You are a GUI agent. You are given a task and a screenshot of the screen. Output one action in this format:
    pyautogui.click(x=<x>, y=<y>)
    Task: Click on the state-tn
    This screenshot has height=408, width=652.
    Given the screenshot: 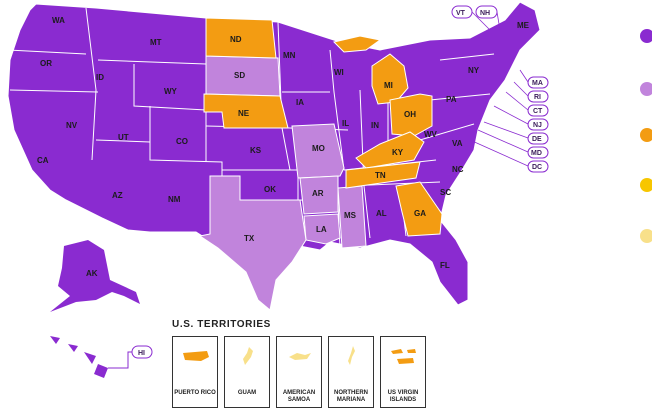 What is the action you would take?
    pyautogui.click(x=383, y=175)
    